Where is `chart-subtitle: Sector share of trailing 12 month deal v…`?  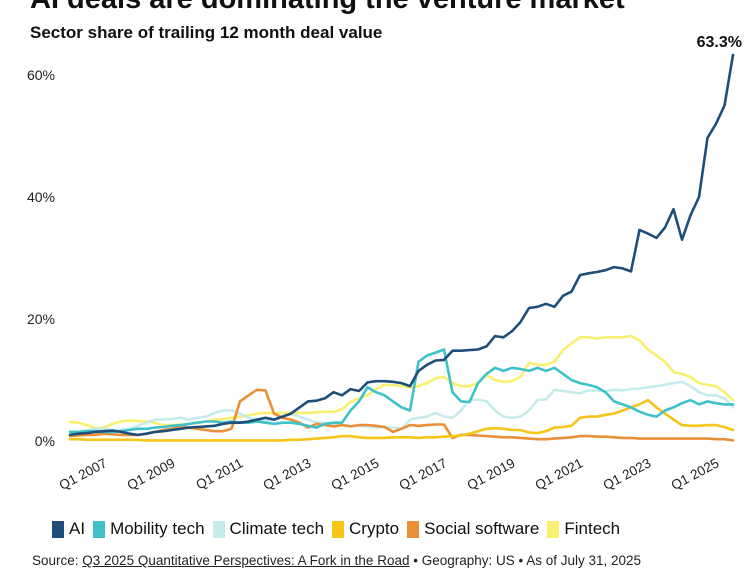
chart-subtitle: Sector share of trailing 12 month deal v… is located at coordinates (206, 32).